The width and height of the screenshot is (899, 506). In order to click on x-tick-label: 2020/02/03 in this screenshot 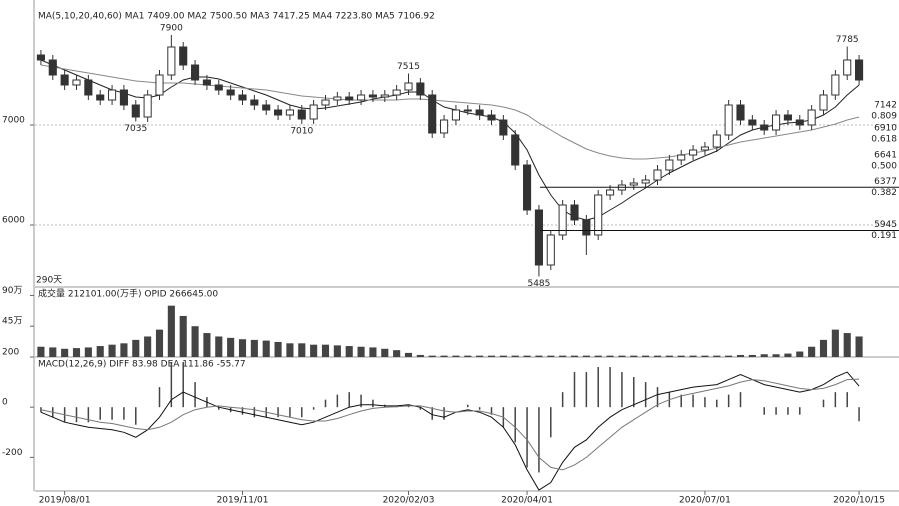, I will do `click(409, 501)`.